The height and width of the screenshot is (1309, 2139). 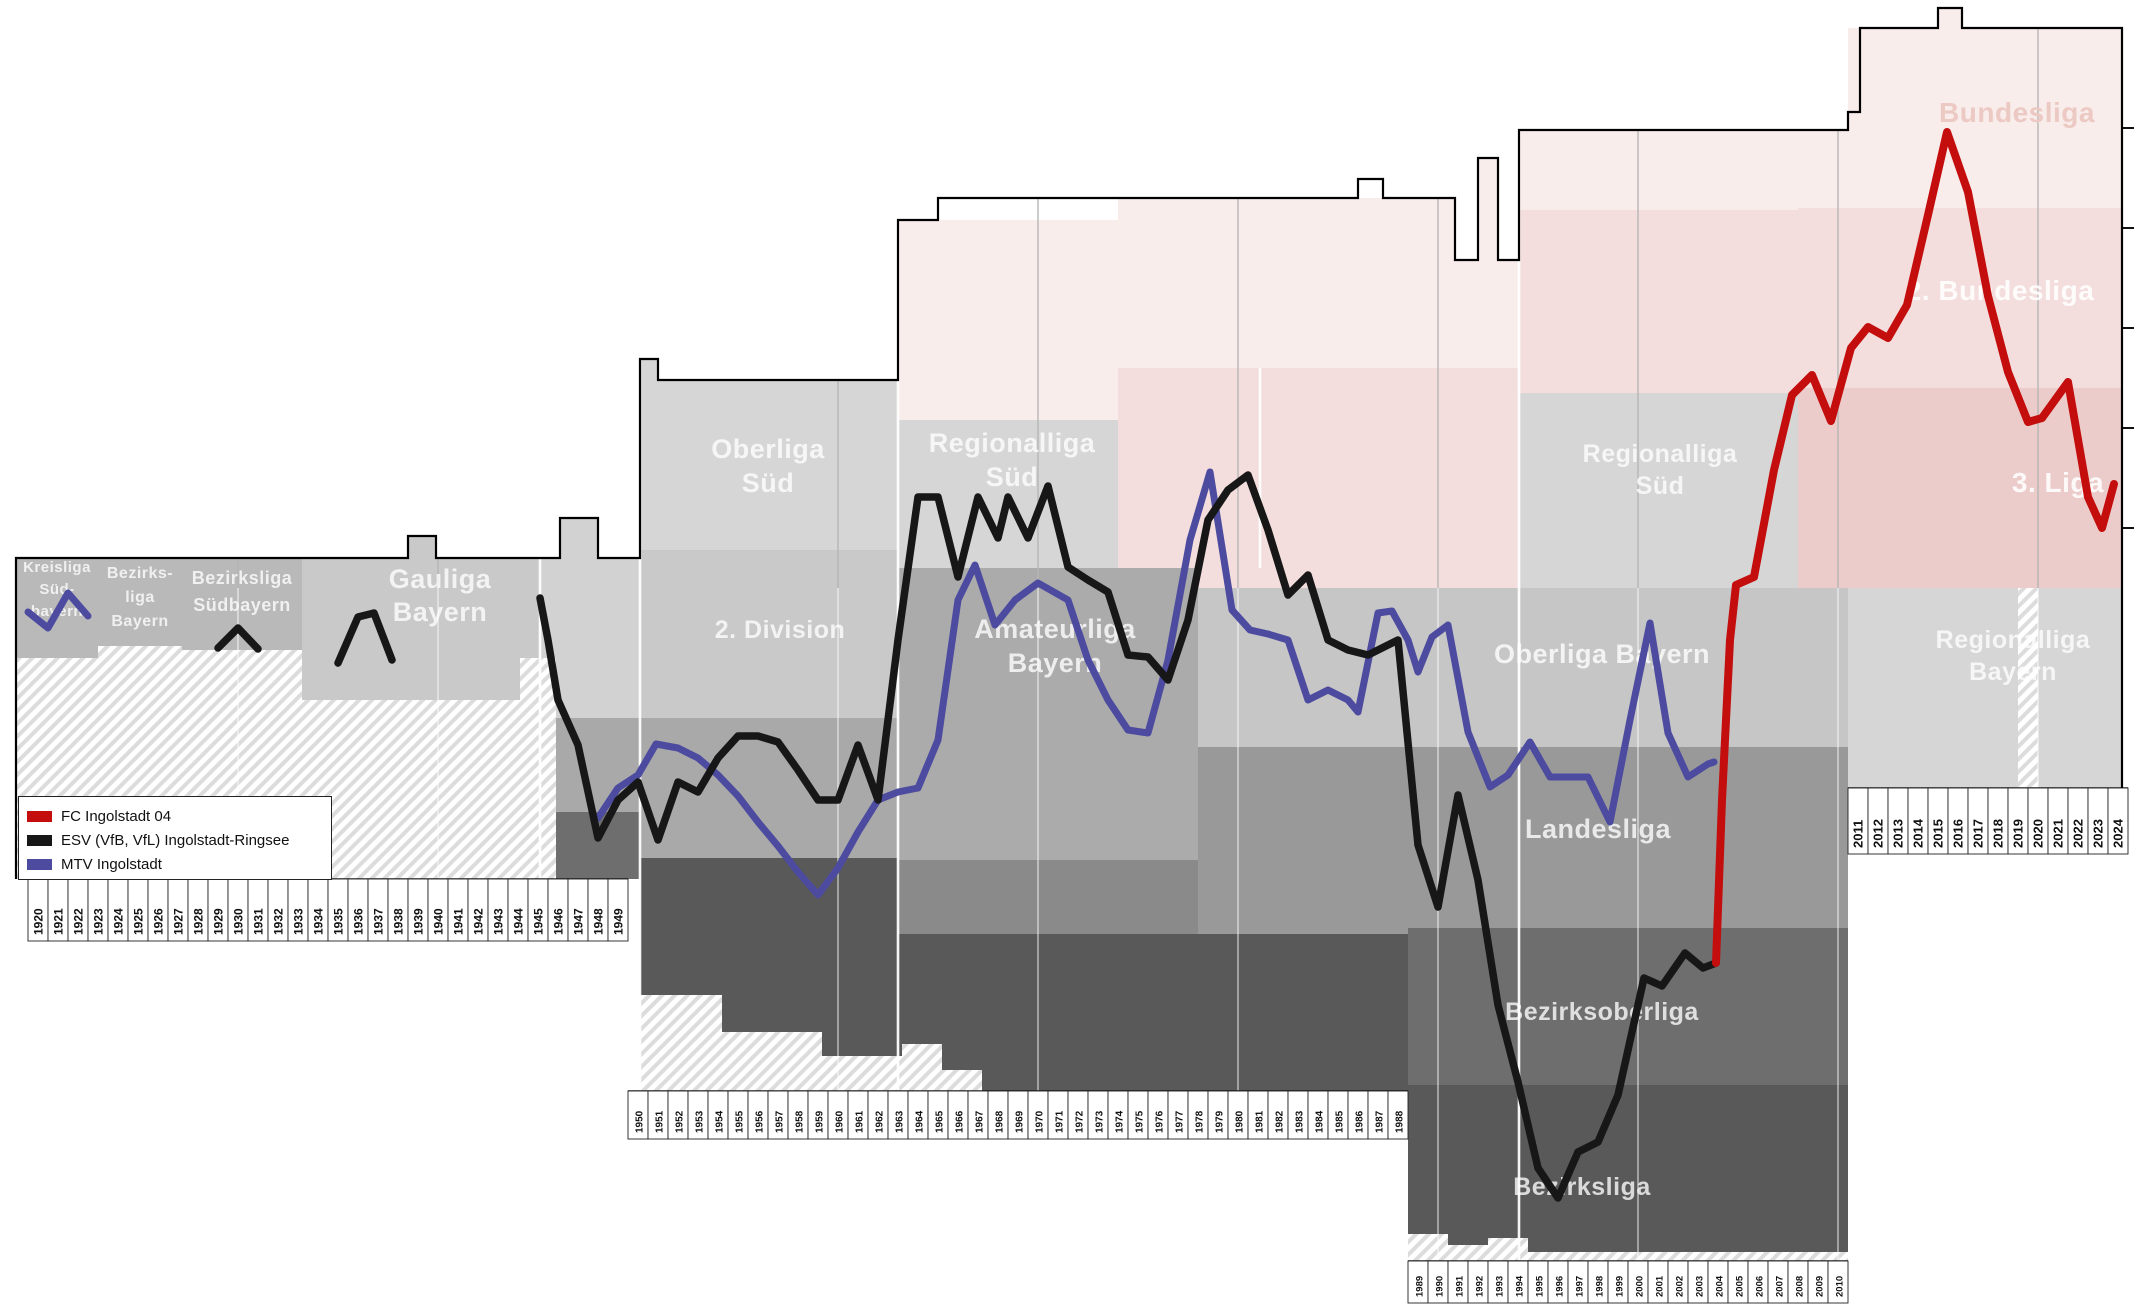 What do you see at coordinates (2078, 833) in the screenshot?
I see `year-label: 2022` at bounding box center [2078, 833].